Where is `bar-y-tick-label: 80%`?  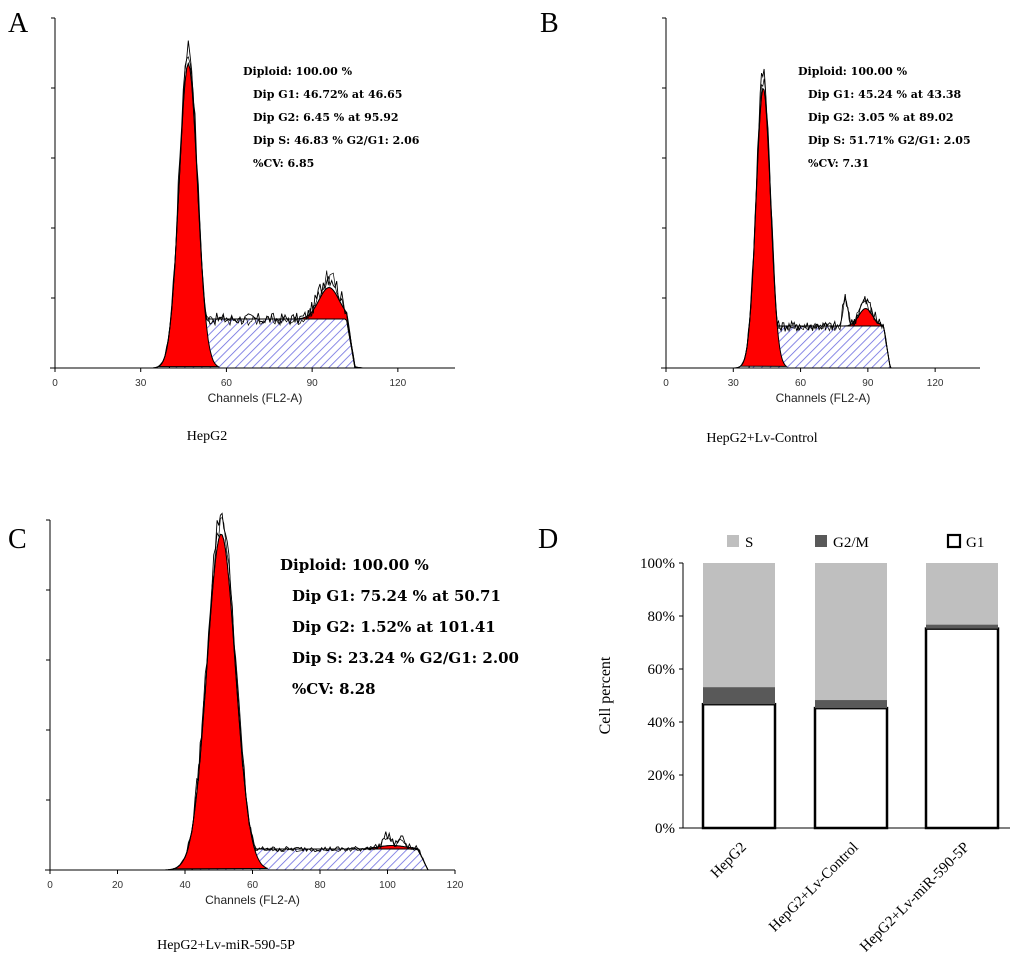
bar-y-tick-label: 80% is located at coordinates (662, 617).